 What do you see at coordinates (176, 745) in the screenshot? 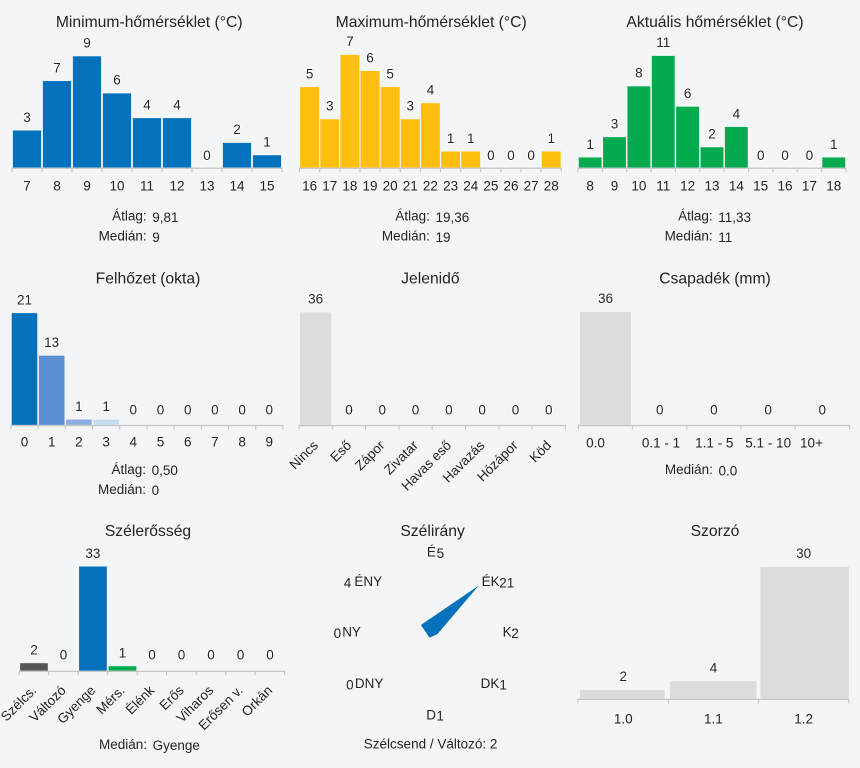
I see `svg-text: Gyenge` at bounding box center [176, 745].